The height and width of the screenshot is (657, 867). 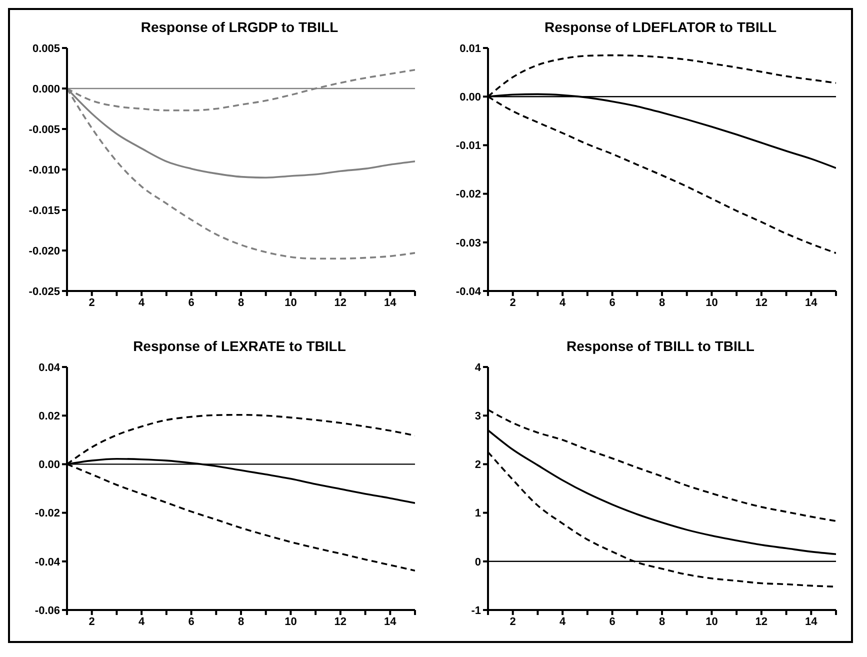 I want to click on y-tick-label: 2, so click(x=477, y=464).